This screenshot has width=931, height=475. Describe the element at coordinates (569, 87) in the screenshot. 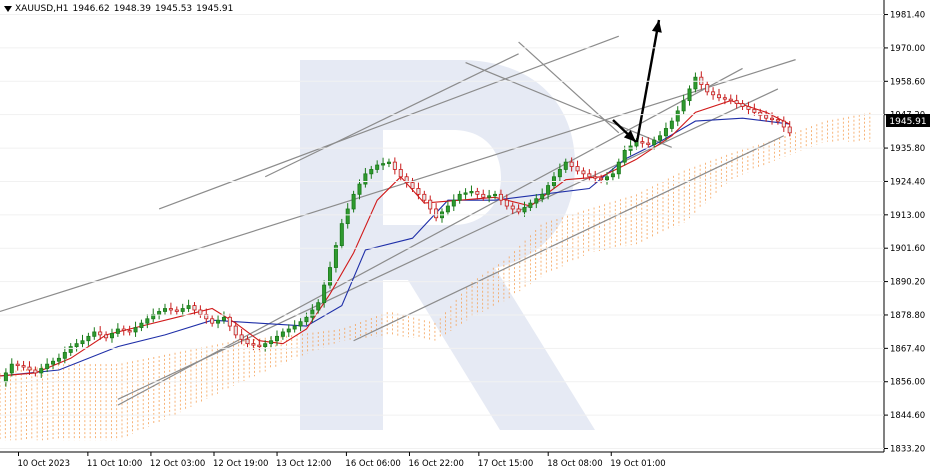

I see `trend-line` at that location.